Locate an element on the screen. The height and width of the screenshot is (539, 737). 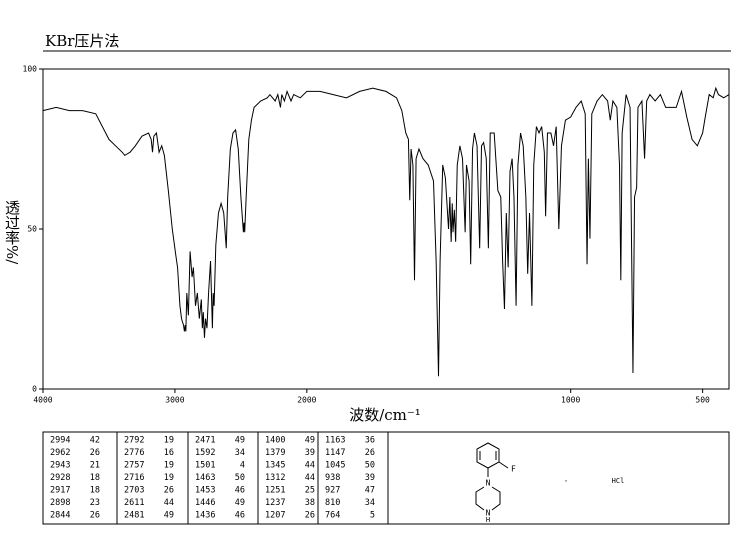
x-tick-label: 2000 is located at coordinates (306, 400).